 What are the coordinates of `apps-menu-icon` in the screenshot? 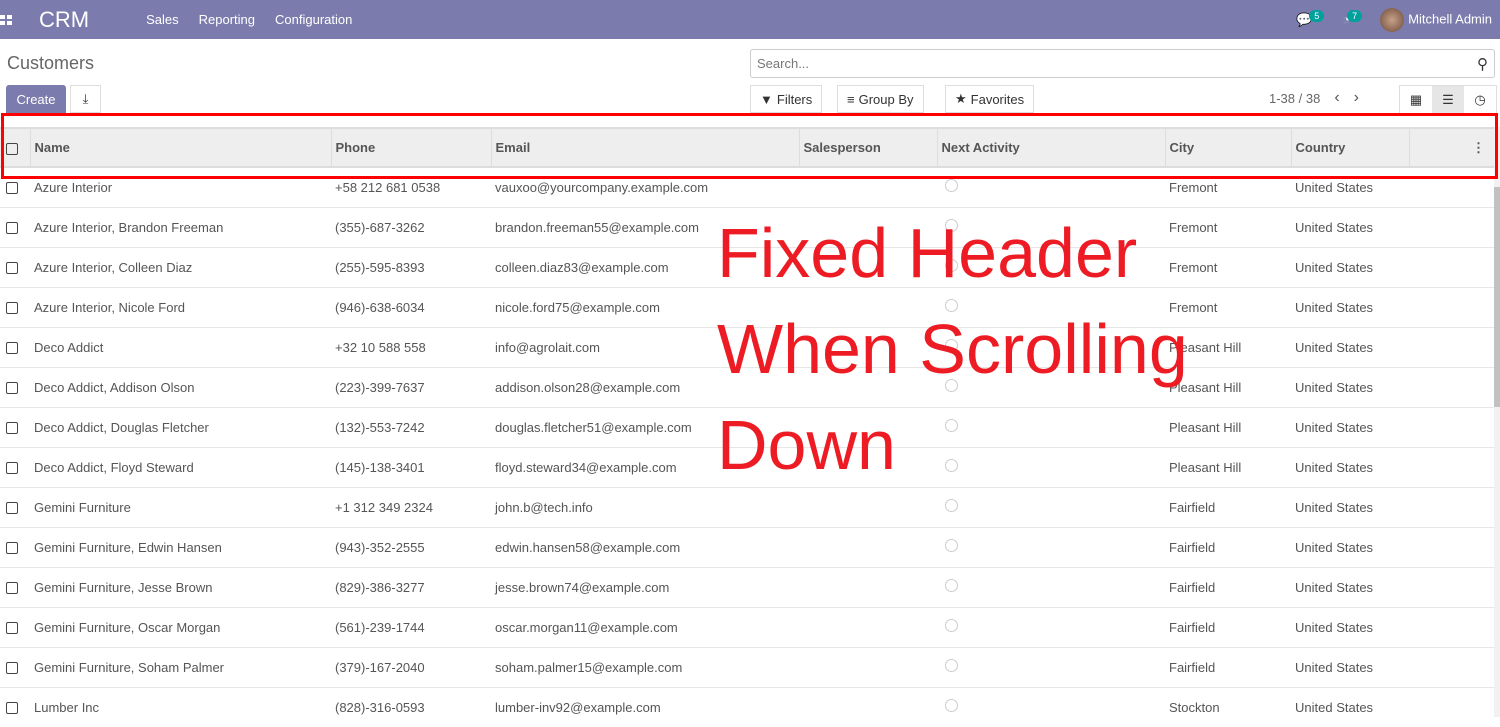 It's located at (6, 19).